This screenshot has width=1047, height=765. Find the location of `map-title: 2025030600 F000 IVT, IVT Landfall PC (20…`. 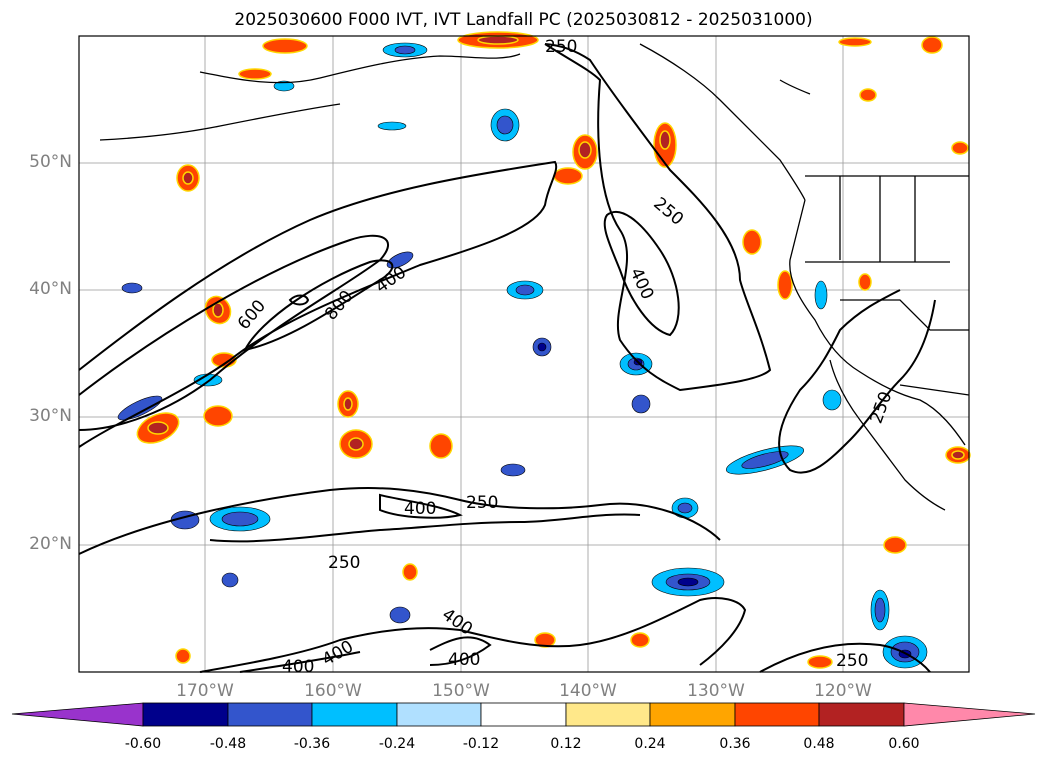

map-title: 2025030600 F000 IVT, IVT Landfall PC (20… is located at coordinates (523, 20).